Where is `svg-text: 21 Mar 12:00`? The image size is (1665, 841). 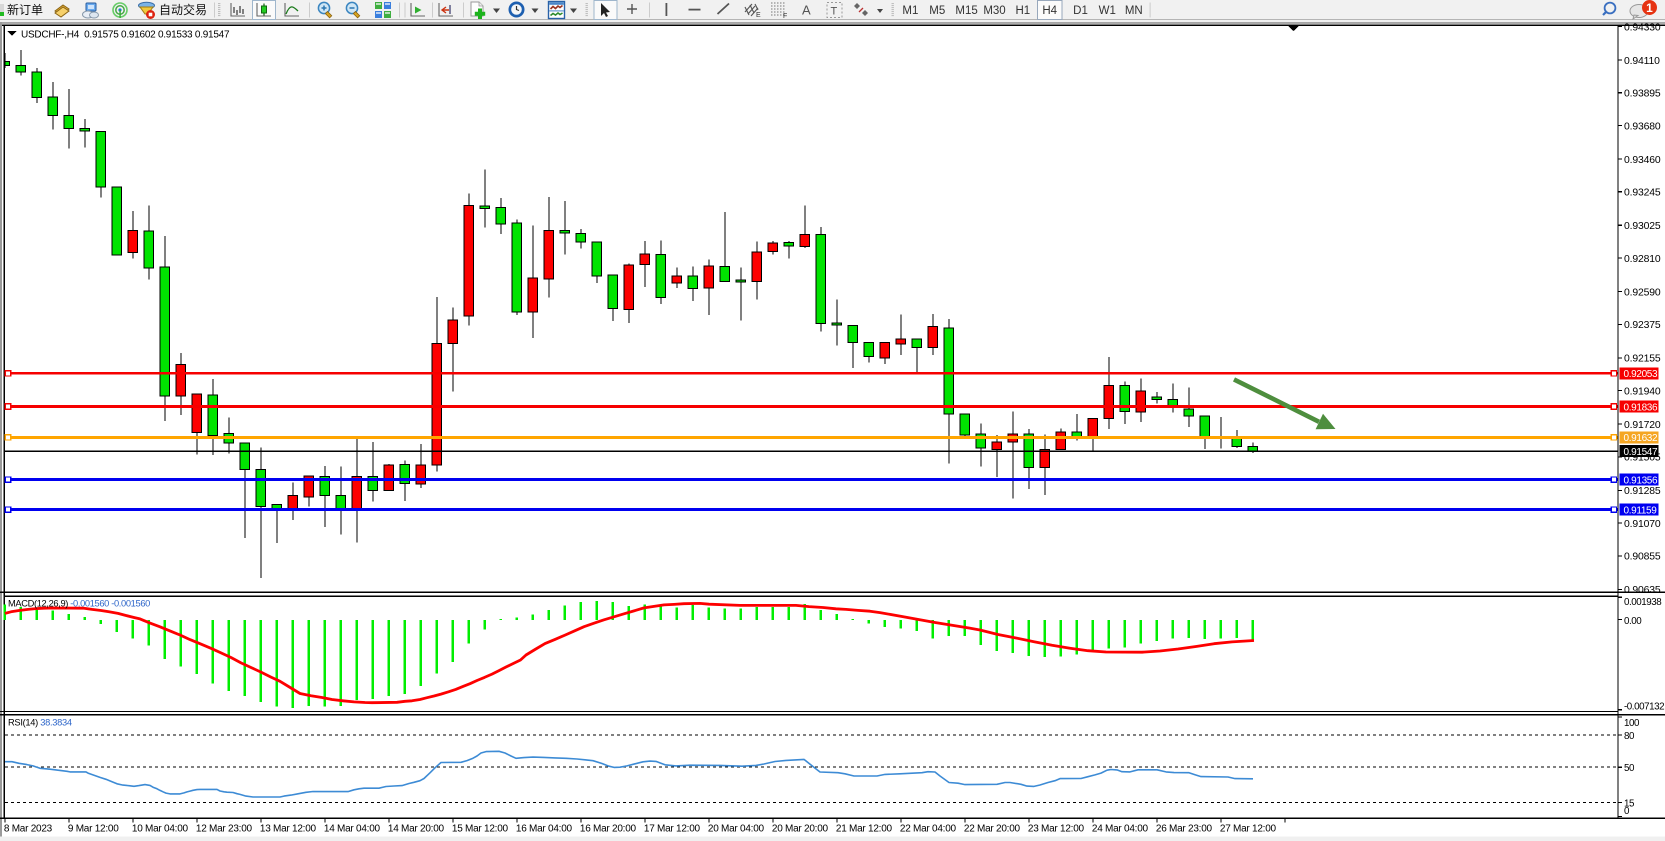 svg-text: 21 Mar 12:00 is located at coordinates (864, 829).